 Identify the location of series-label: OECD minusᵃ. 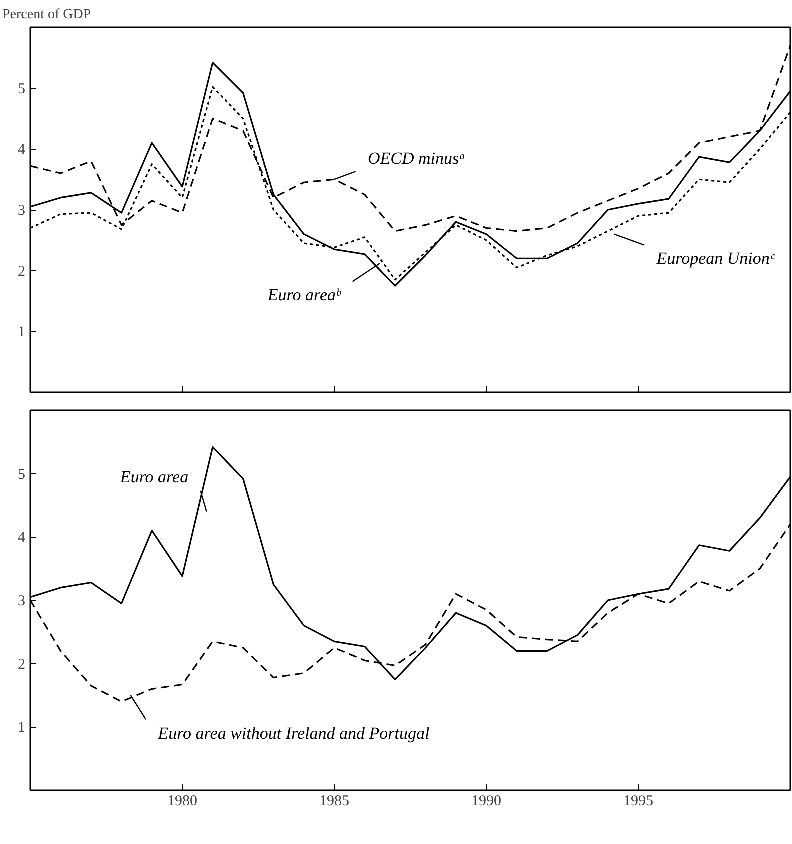
(417, 158).